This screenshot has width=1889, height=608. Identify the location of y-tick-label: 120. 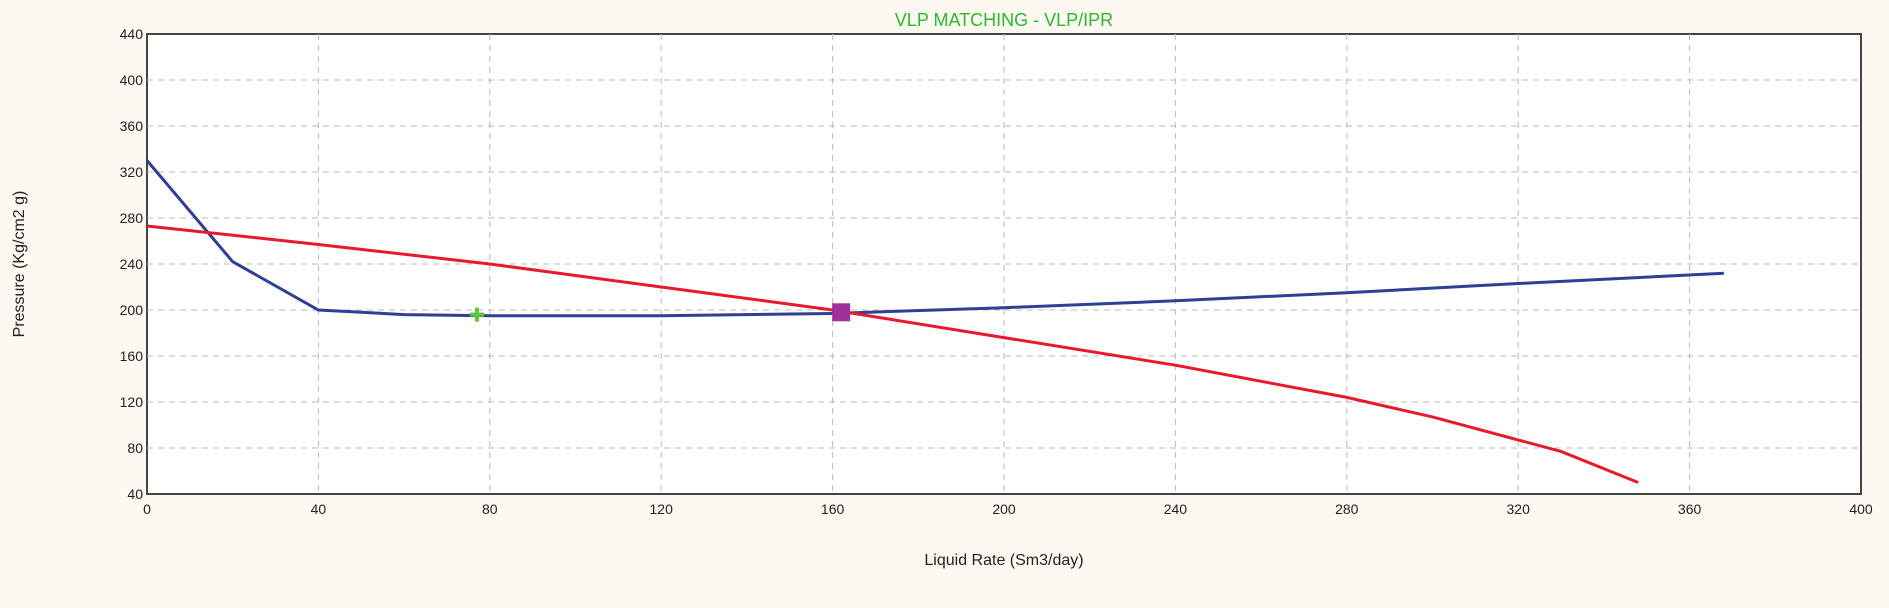
(132, 402).